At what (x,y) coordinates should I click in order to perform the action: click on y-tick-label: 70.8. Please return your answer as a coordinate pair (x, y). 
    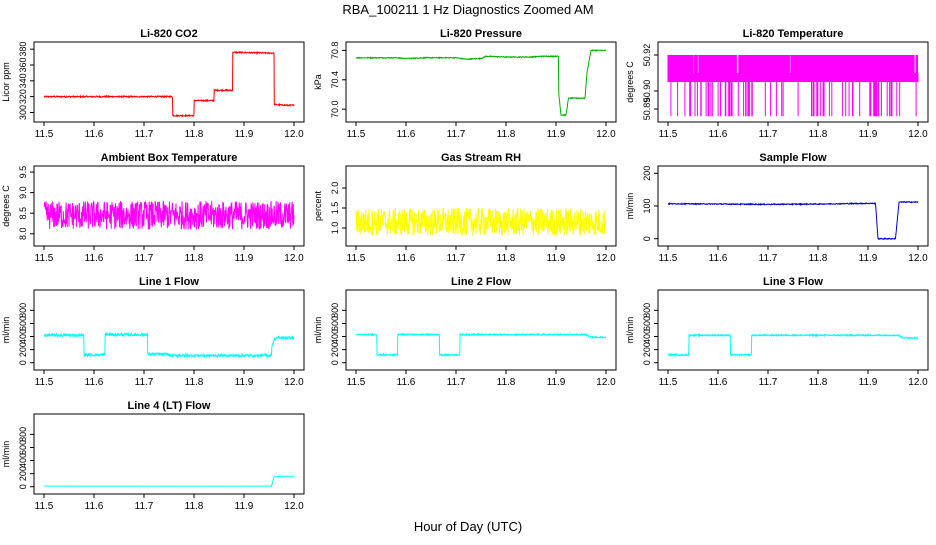
    Looking at the image, I should click on (335, 51).